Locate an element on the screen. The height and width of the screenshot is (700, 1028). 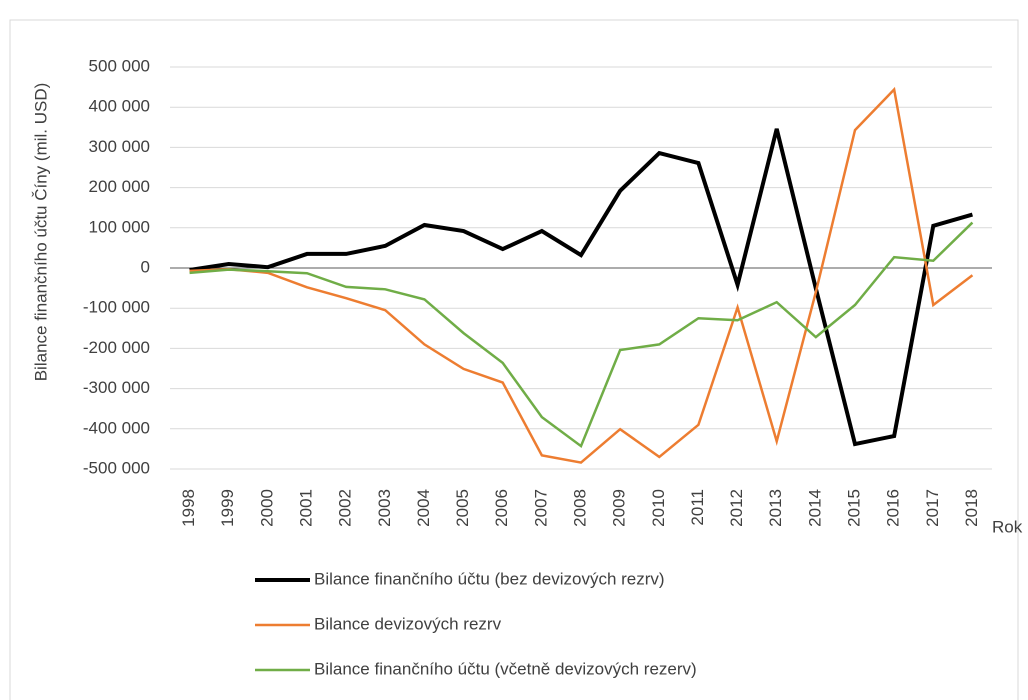
x-tick-label: 2003 is located at coordinates (384, 508).